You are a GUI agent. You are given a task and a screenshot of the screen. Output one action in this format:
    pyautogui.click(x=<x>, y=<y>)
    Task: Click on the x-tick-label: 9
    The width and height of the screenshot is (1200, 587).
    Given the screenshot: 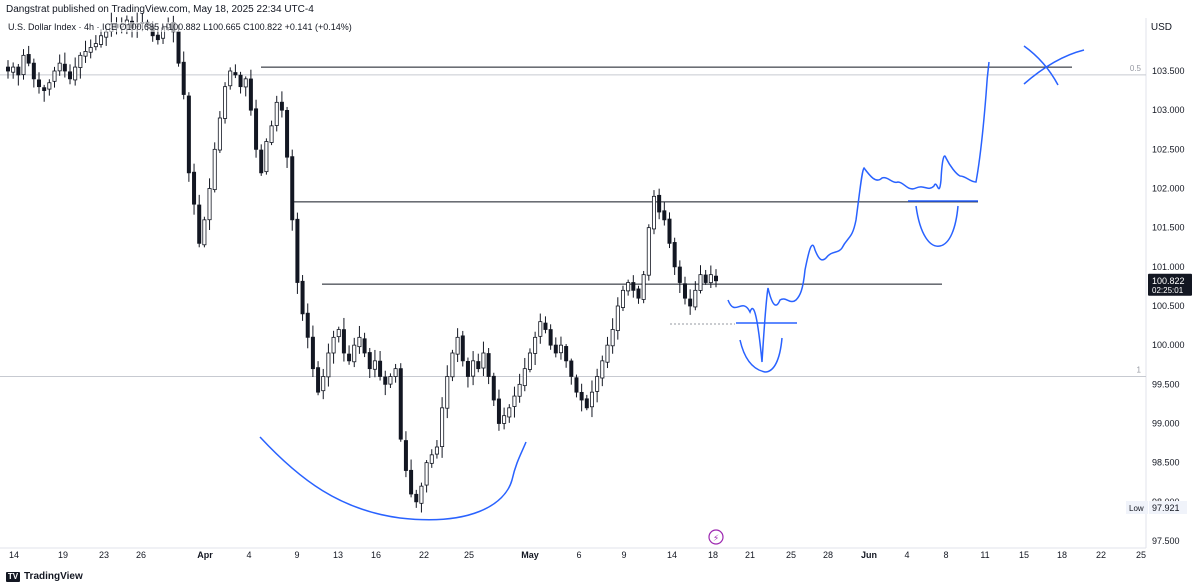 What is the action you would take?
    pyautogui.click(x=296, y=555)
    